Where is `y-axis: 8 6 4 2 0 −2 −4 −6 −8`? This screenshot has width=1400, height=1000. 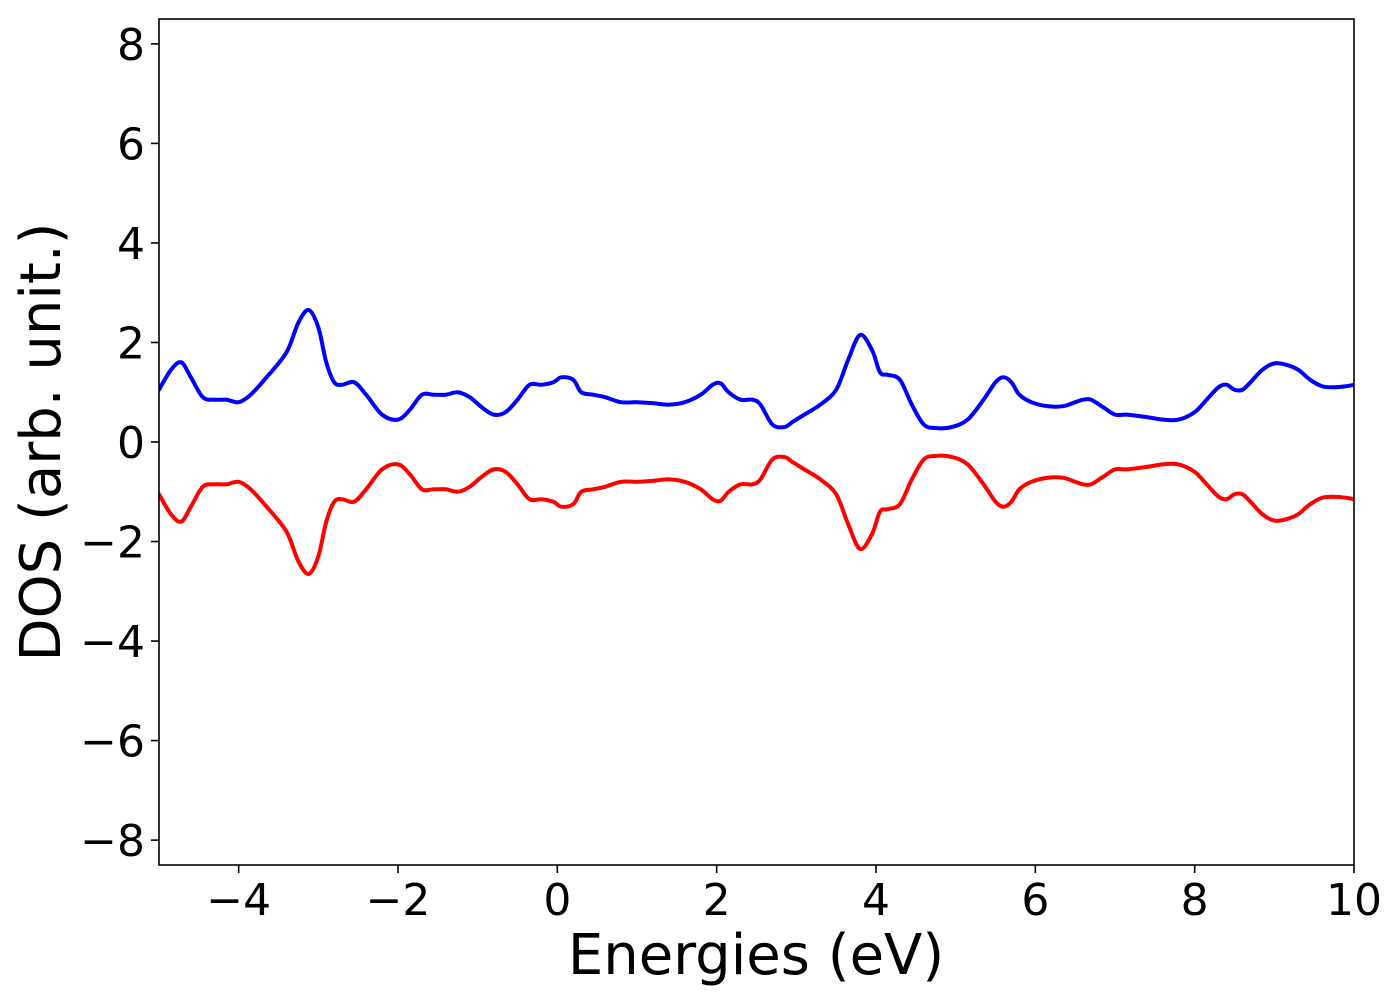
y-axis: 8 6 4 2 0 −2 −4 −6 −8 is located at coordinates (119, 443).